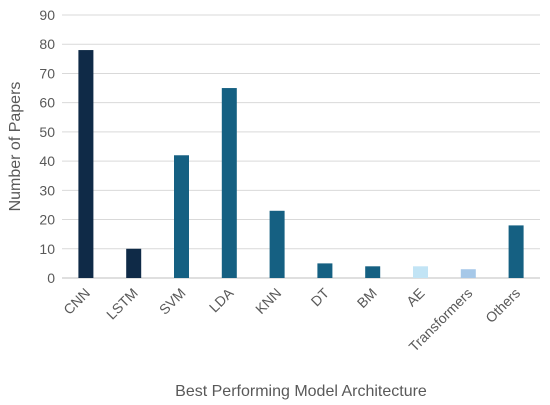 The image size is (550, 405). What do you see at coordinates (47, 44) in the screenshot?
I see `y-tick-label: 80` at bounding box center [47, 44].